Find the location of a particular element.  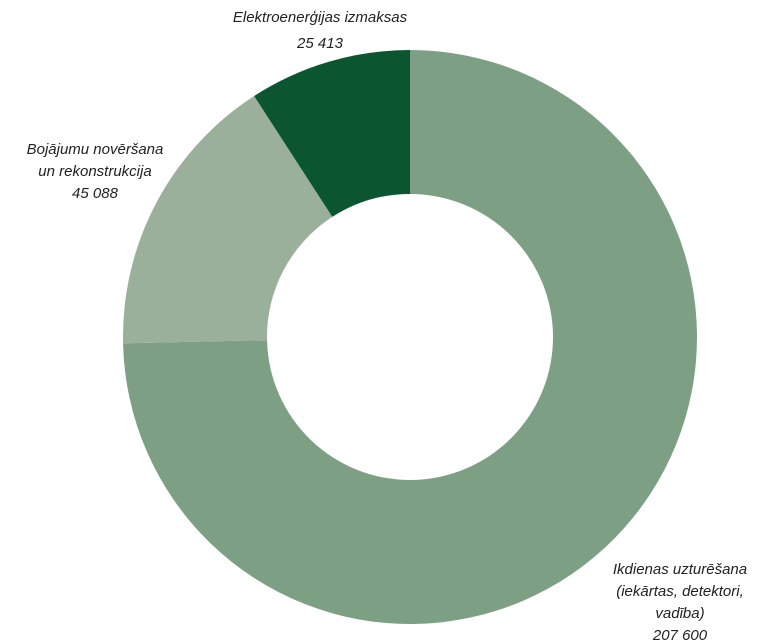

segment-label: Bojājumu novēršana un rekonstrukcija is located at coordinates (95, 160).